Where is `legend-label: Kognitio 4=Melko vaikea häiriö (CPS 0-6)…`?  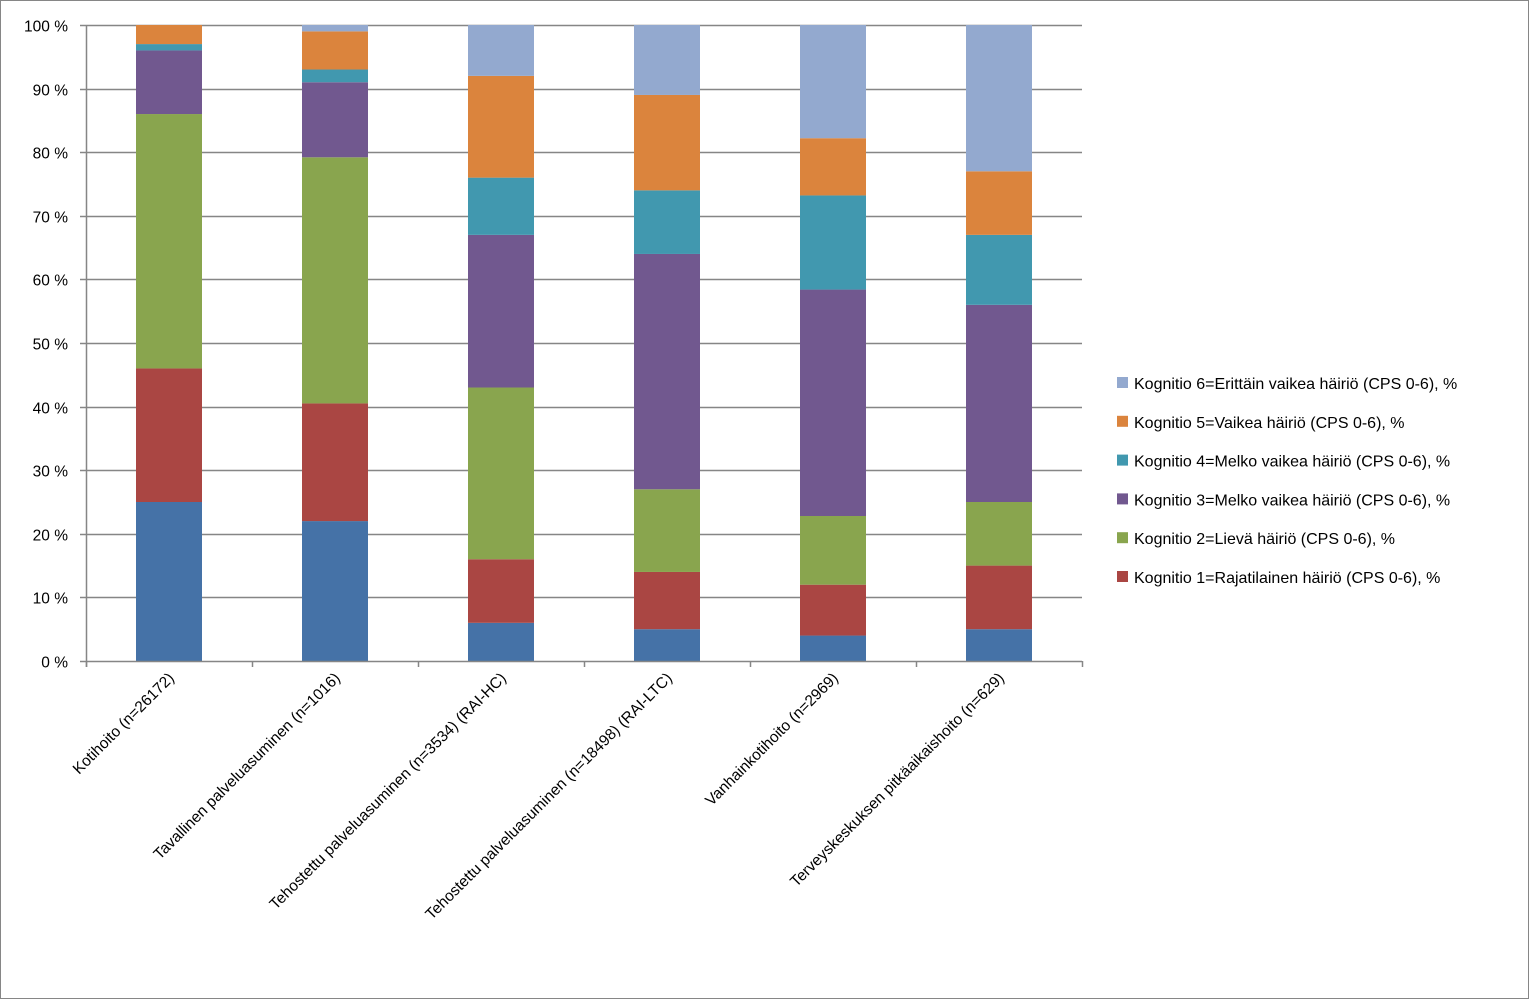 legend-label: Kognitio 4=Melko vaikea häiriö (CPS 0-6)… is located at coordinates (1292, 462).